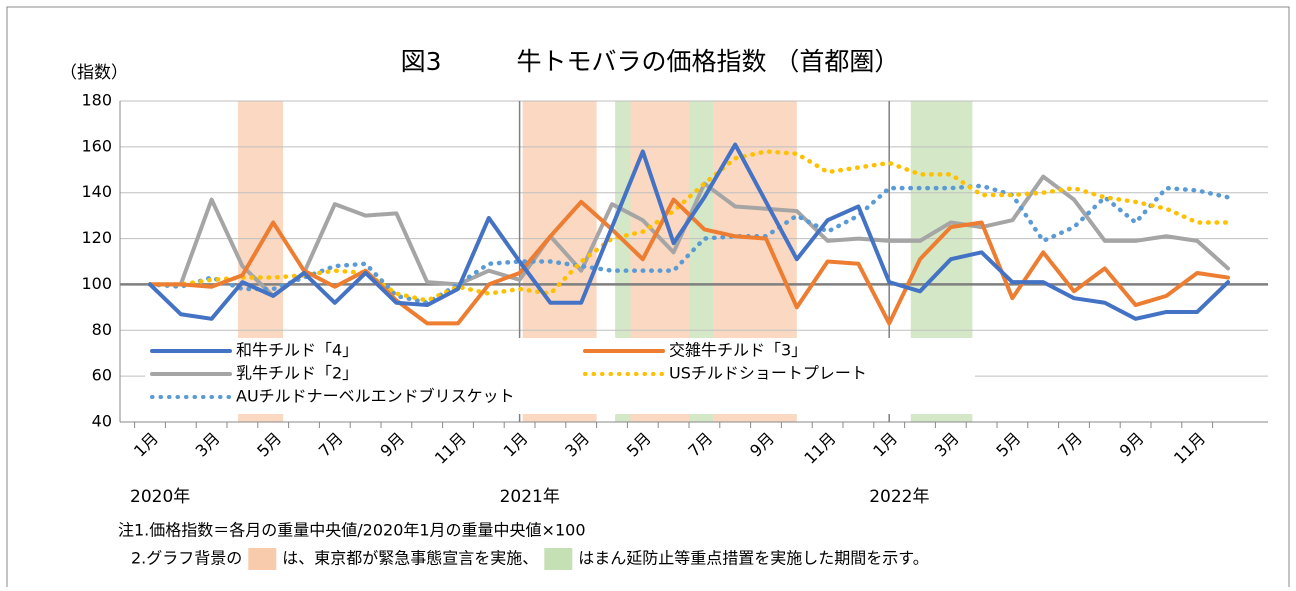  Describe the element at coordinates (650, 61) in the screenshot. I see `chart-title: 図3 牛トモバラの価格指数 （首都圏）` at that location.